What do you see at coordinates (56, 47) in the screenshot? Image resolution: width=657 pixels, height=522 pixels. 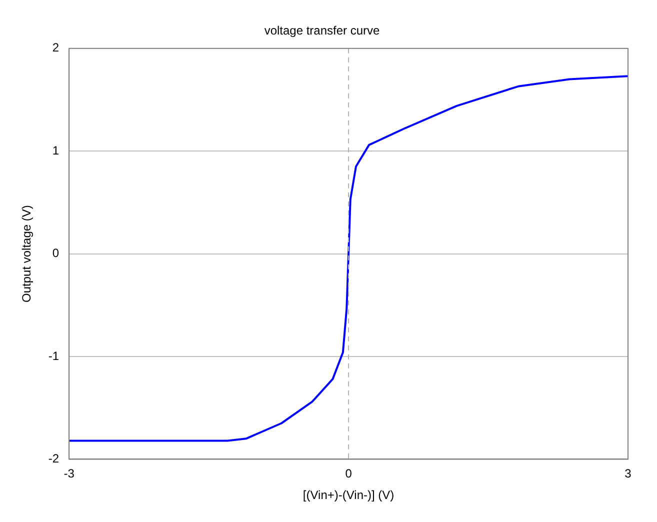 I see `y-tick-label: 2` at bounding box center [56, 47].